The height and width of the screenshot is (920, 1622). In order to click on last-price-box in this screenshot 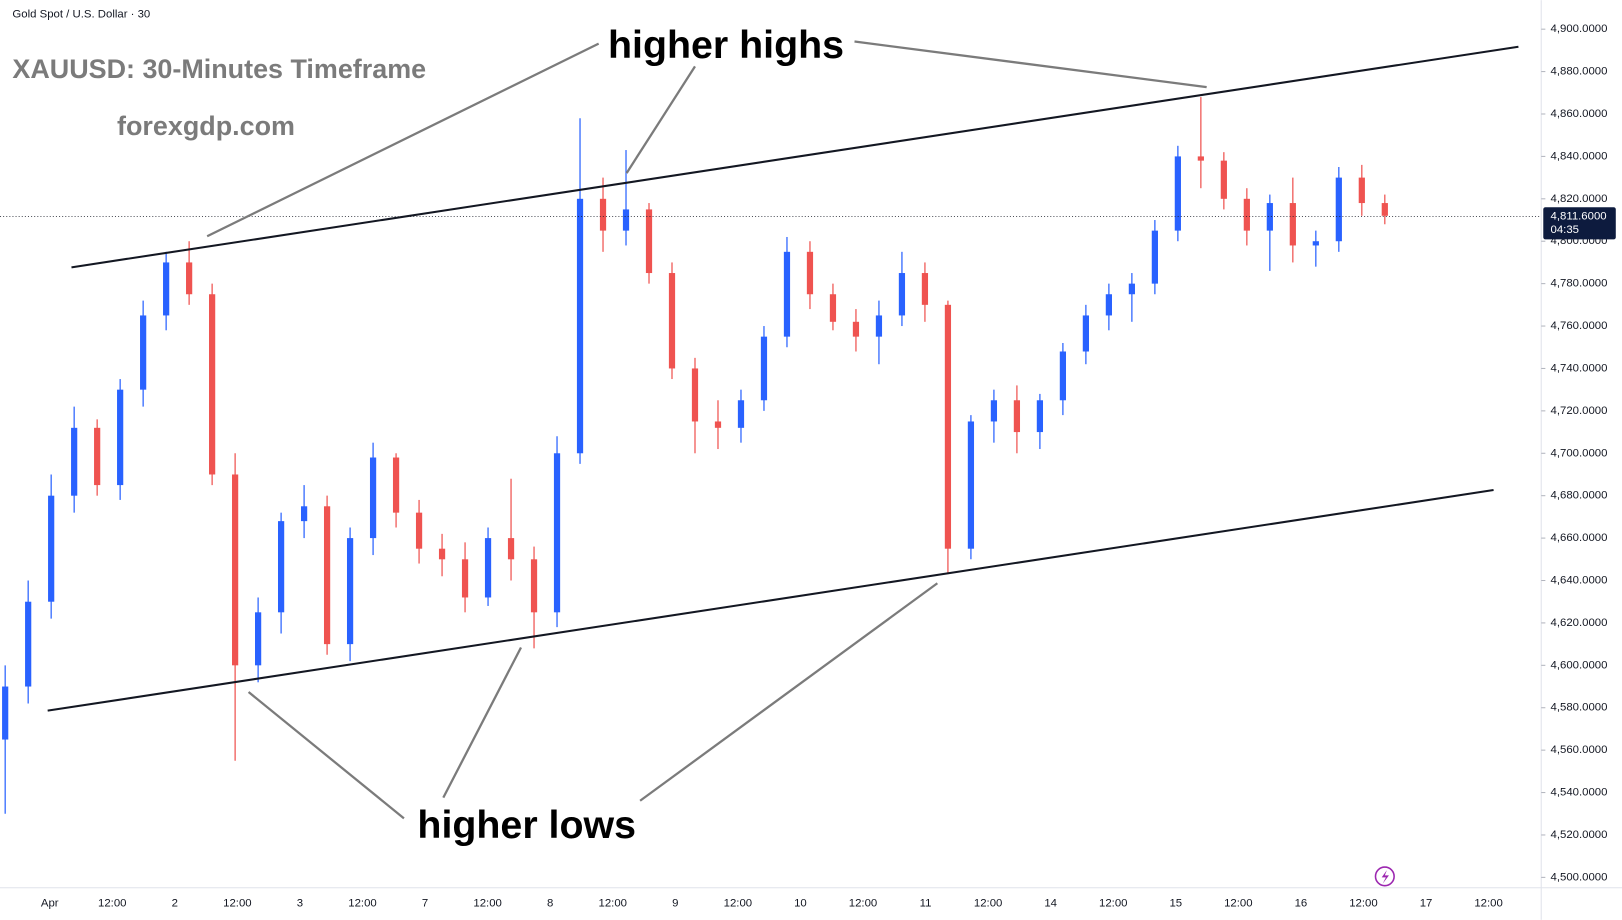, I will do `click(1579, 223)`.